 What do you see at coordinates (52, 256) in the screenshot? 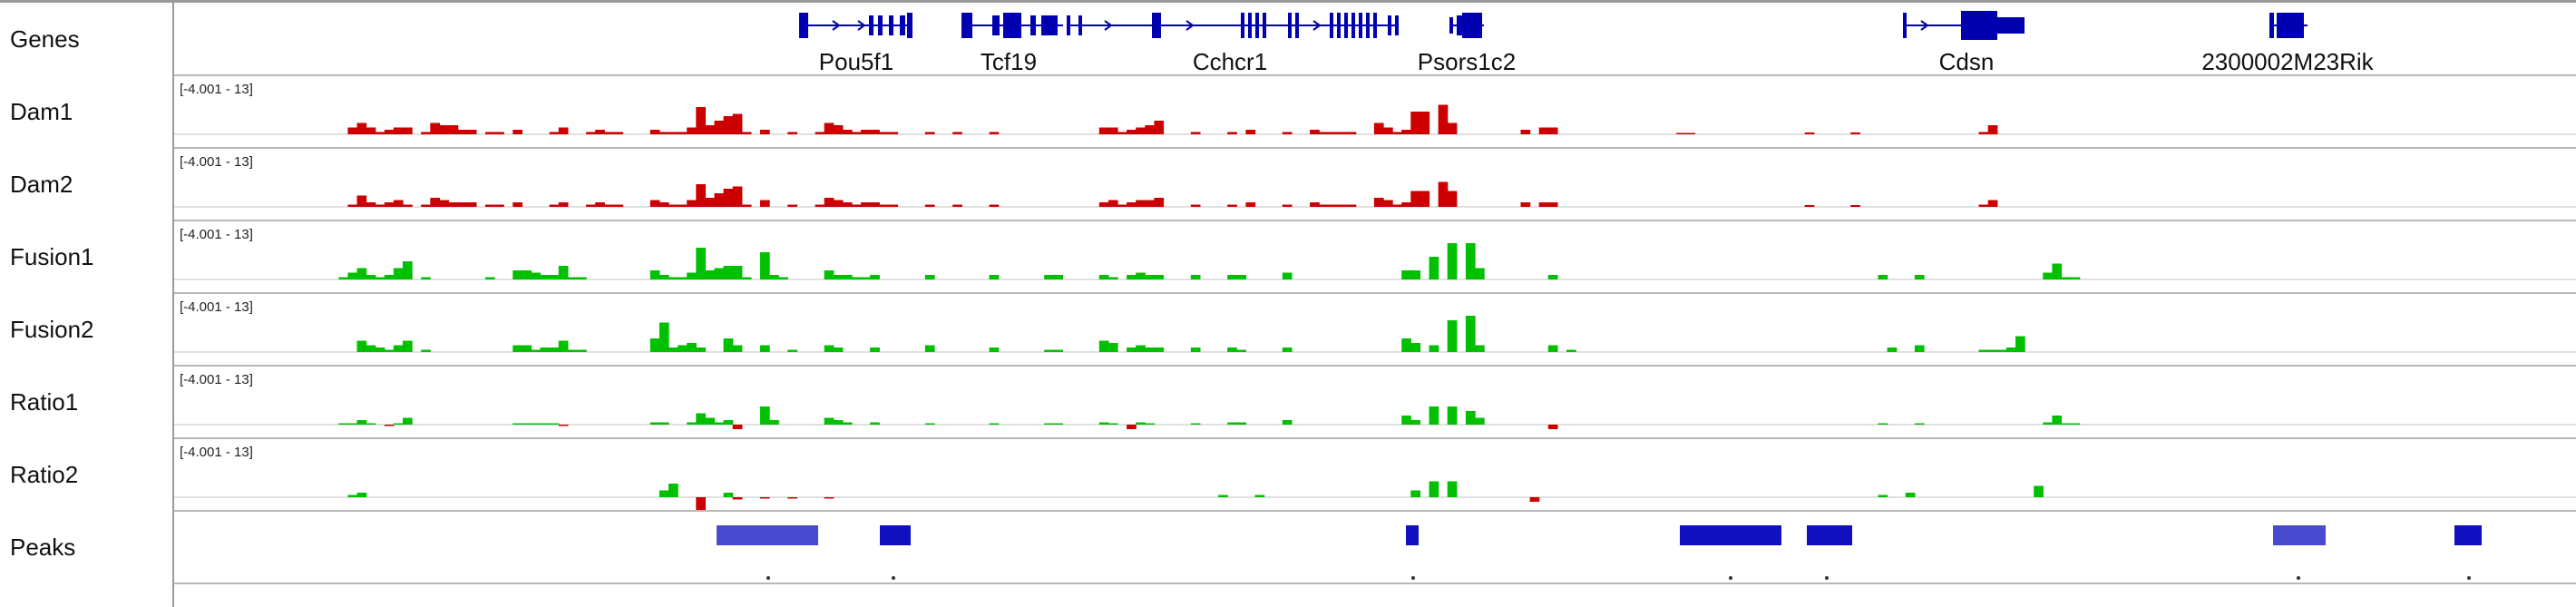
I see `track-name-fusion1: Fusion1` at bounding box center [52, 256].